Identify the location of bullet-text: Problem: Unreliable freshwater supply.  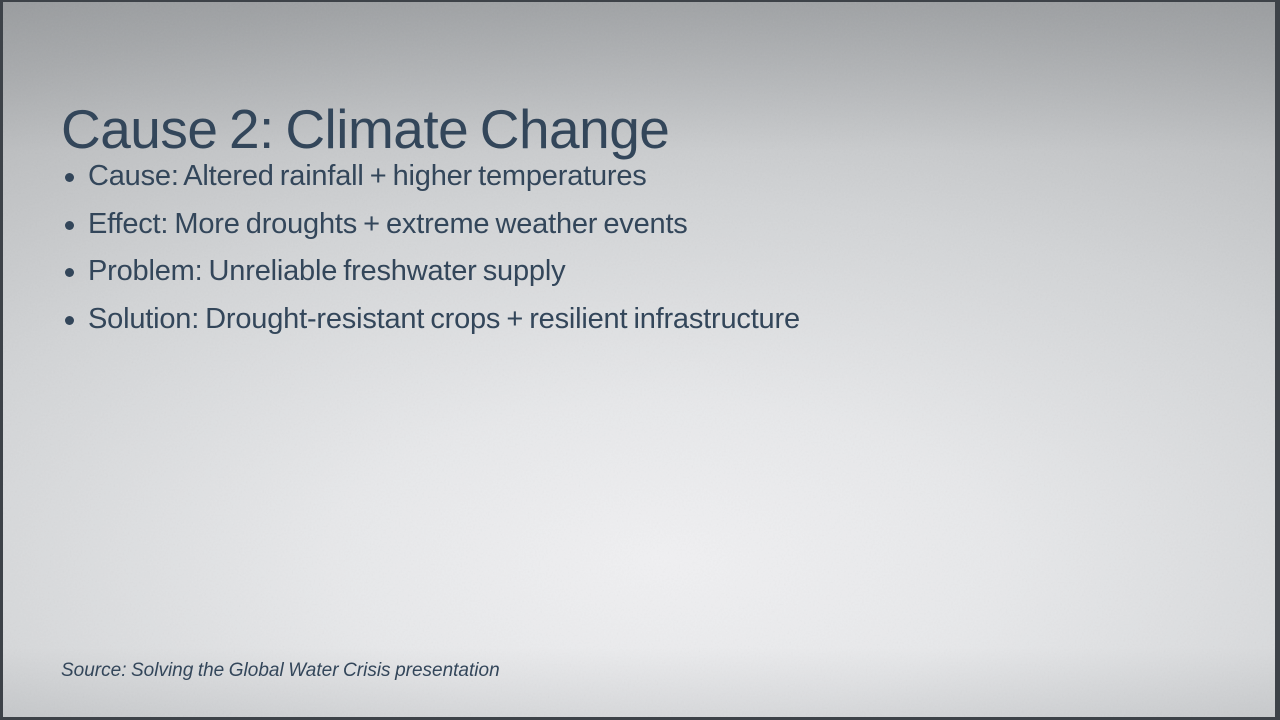
(327, 271).